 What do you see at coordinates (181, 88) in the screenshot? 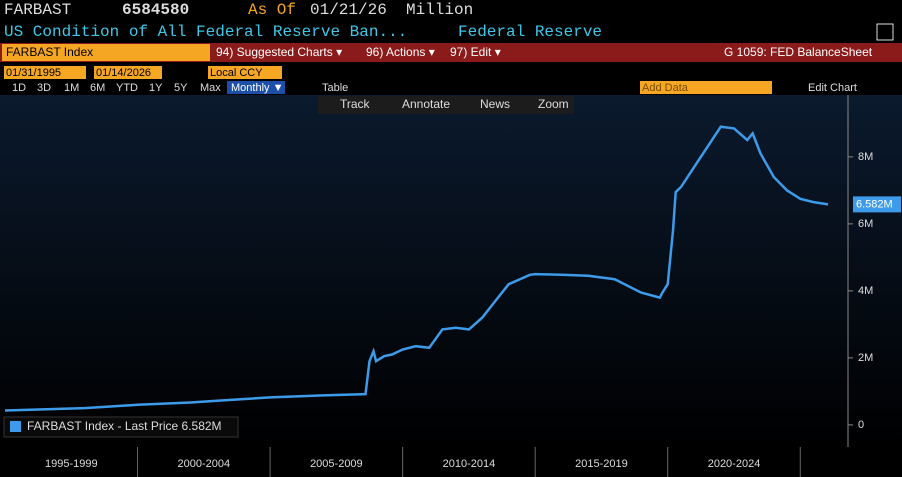
I see `range-button: 5Y` at bounding box center [181, 88].